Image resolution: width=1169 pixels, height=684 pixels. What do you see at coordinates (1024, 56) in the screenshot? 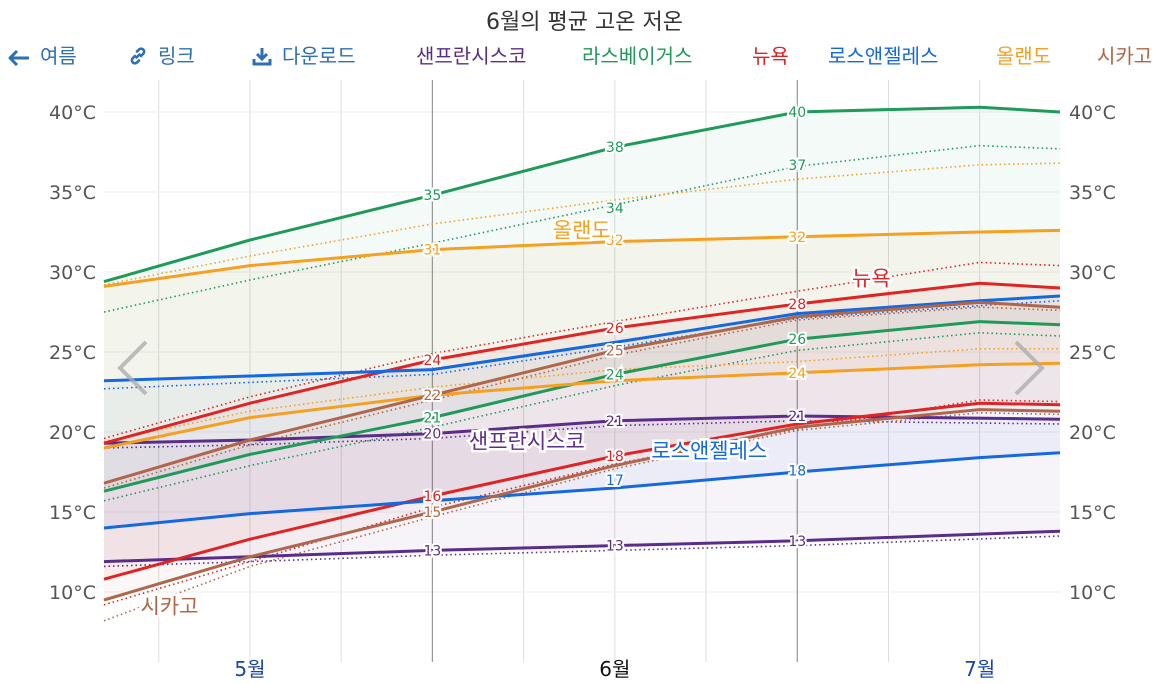
I see `legend-item: 올랜도` at bounding box center [1024, 56].